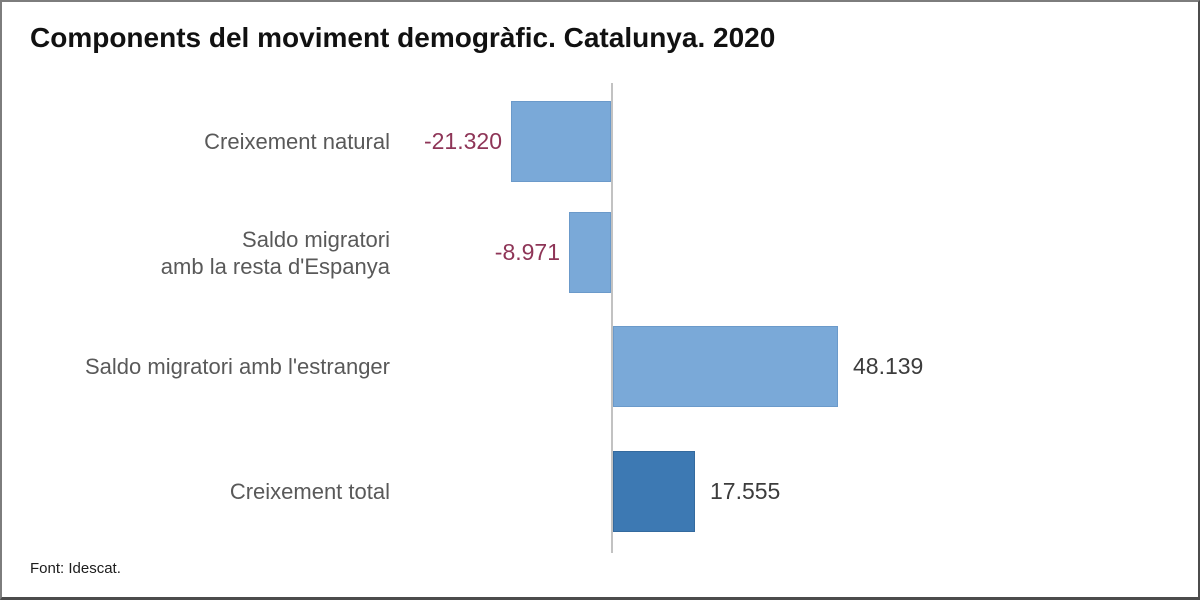 This screenshot has height=600, width=1200. Describe the element at coordinates (745, 491) in the screenshot. I see `value-label-creixement-total: 17.555` at that location.